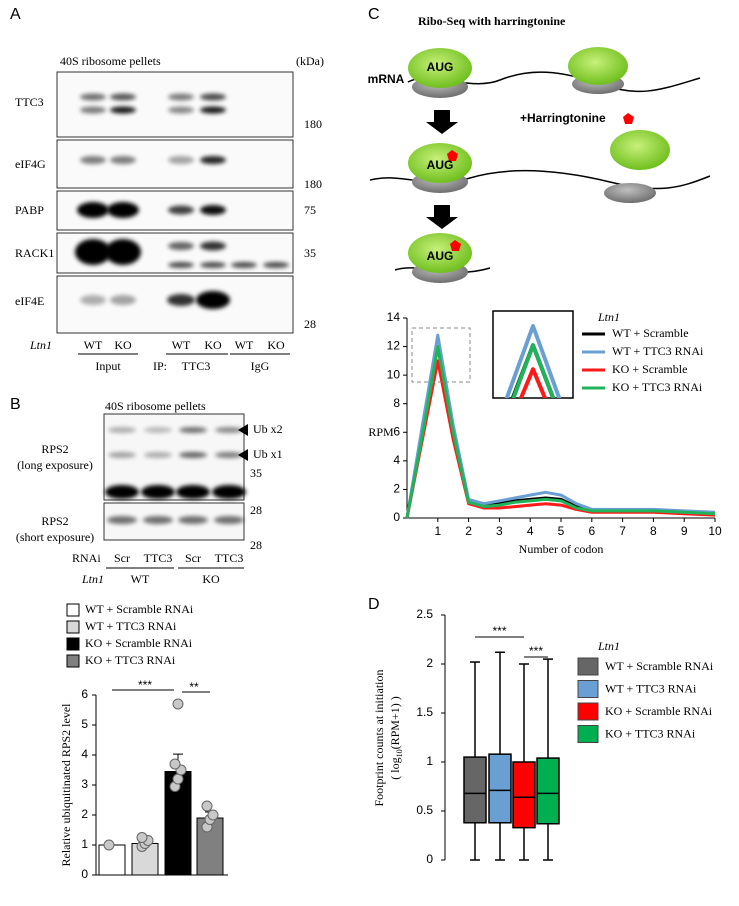  What do you see at coordinates (499, 531) in the screenshot?
I see `x-tick-label: 3` at bounding box center [499, 531].